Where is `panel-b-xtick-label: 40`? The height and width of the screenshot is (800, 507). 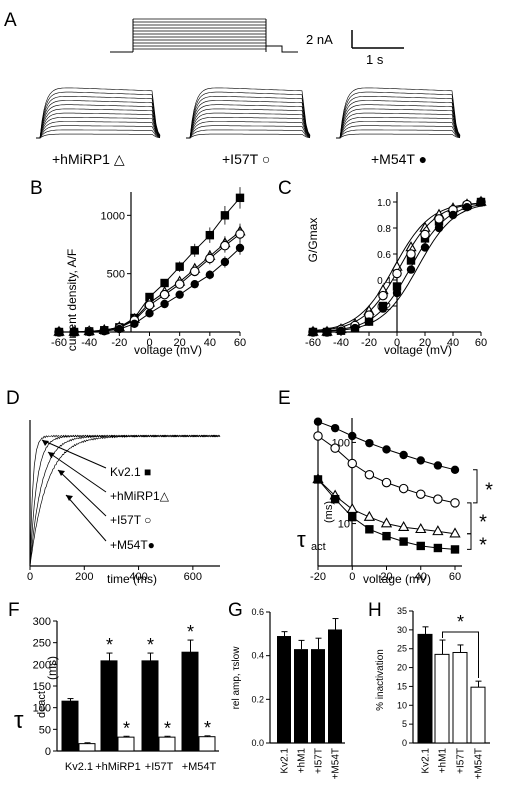 panel-b-xtick-label: 40 is located at coordinates (210, 343).